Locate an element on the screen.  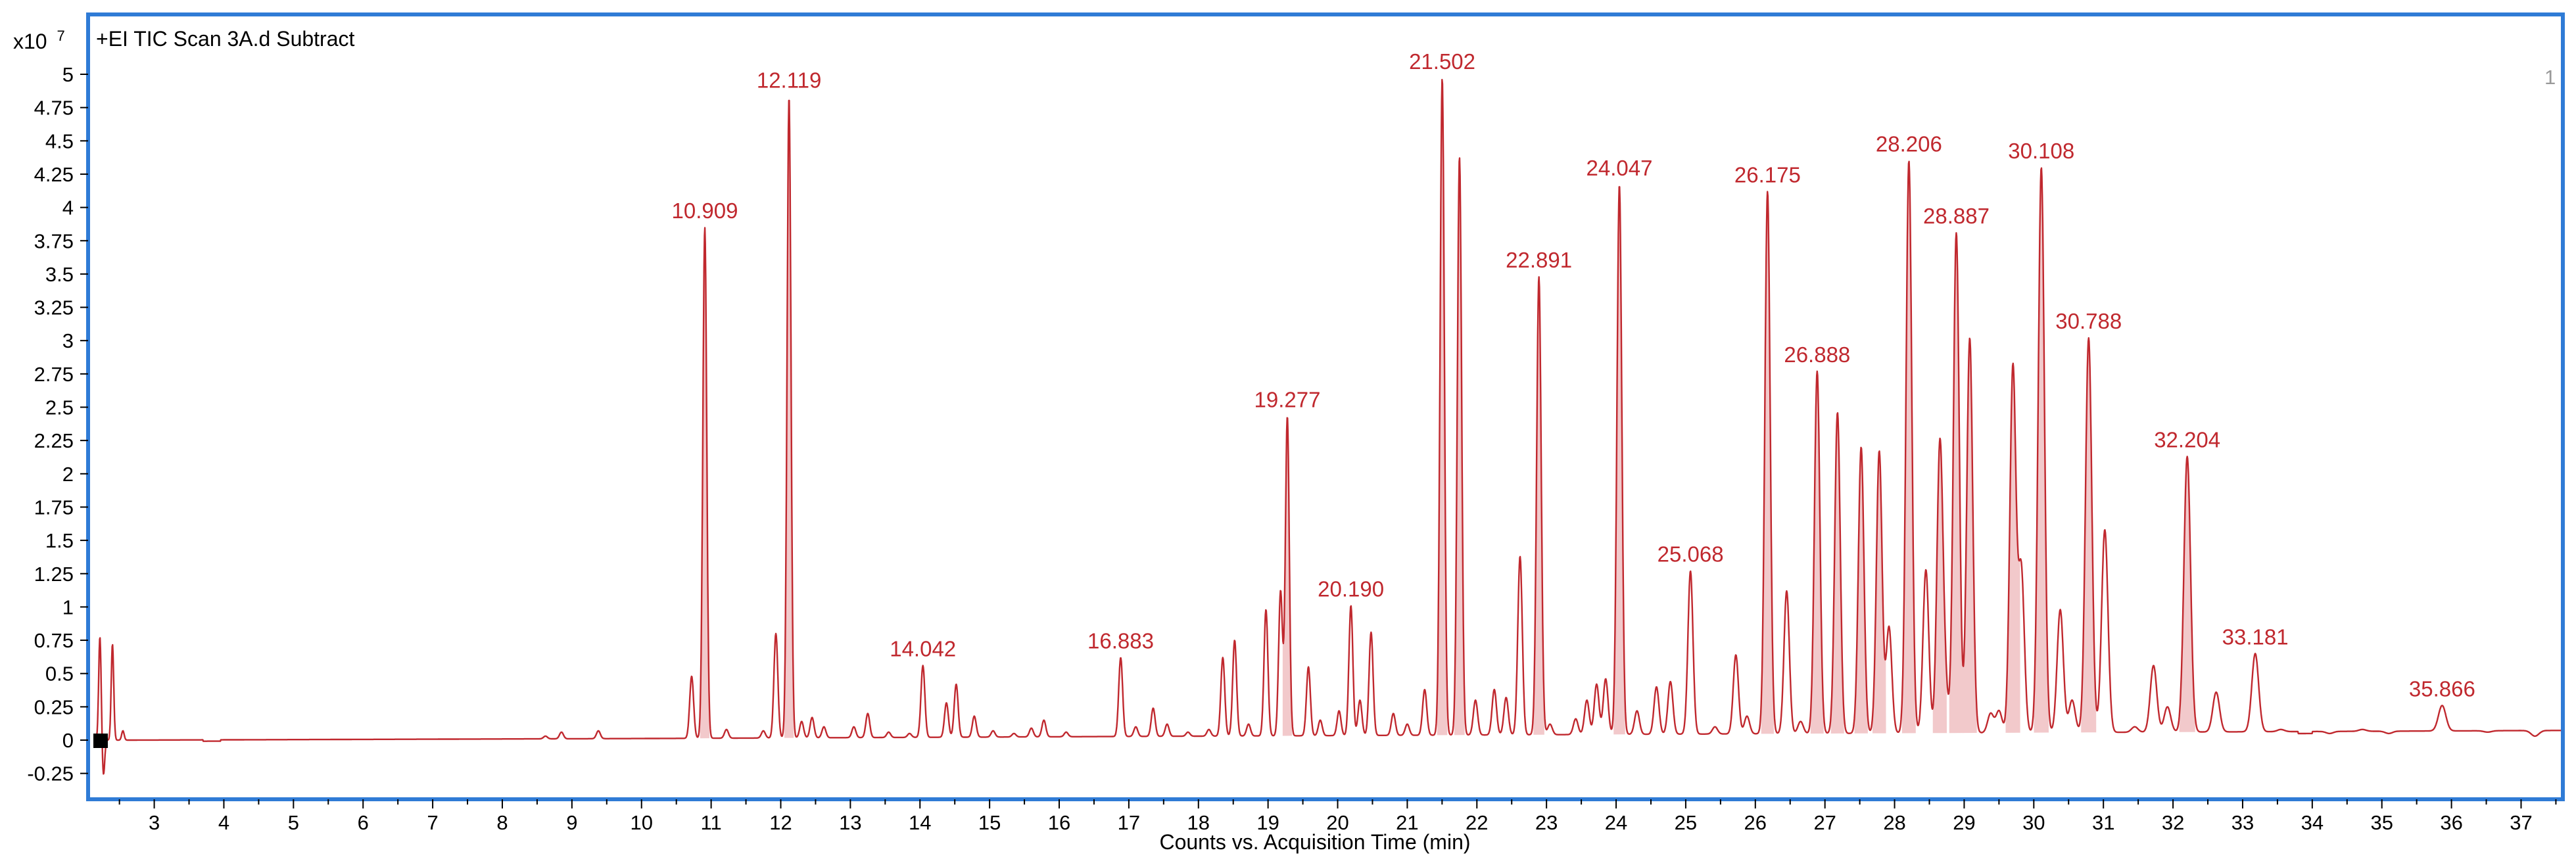
x-tick-label: 31 is located at coordinates (2103, 822).